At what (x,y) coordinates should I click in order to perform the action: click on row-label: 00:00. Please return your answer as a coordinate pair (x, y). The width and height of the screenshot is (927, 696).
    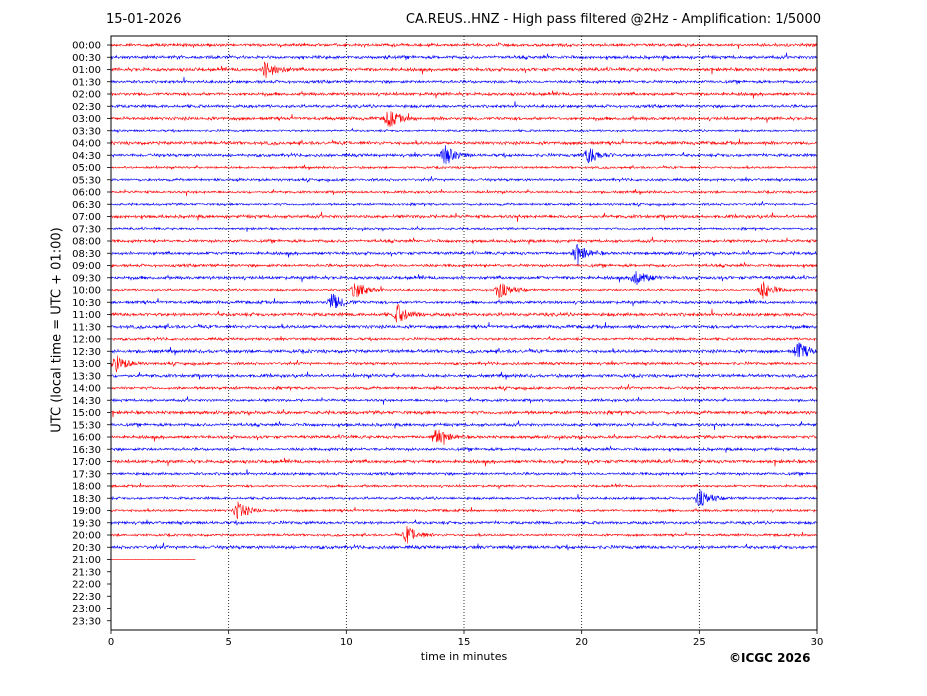
    Looking at the image, I should click on (86, 46).